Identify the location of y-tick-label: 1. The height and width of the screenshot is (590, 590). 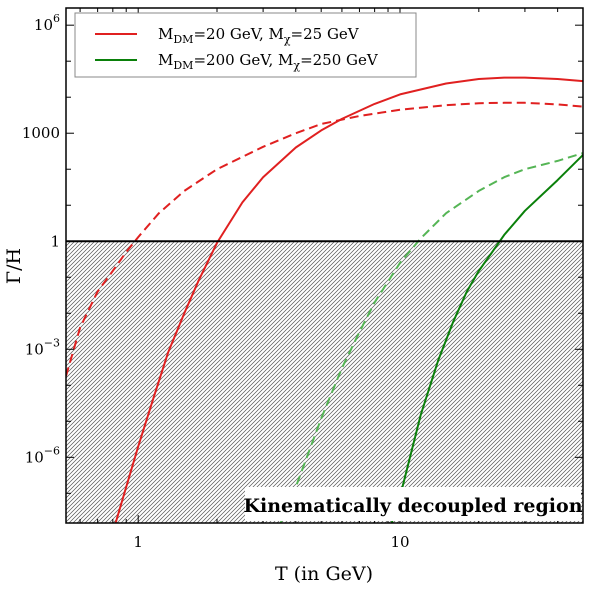
(55, 241).